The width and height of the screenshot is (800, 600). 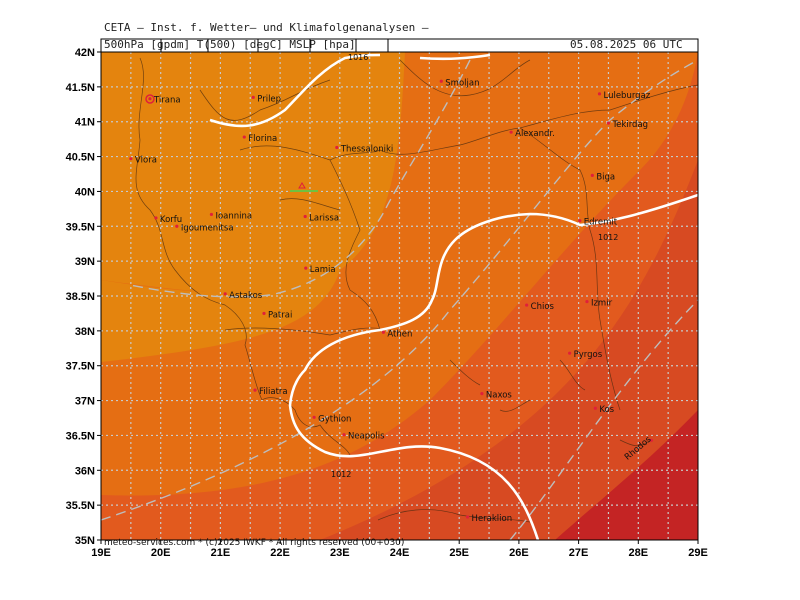 I want to click on lon-tick-label: 23E, so click(x=340, y=553).